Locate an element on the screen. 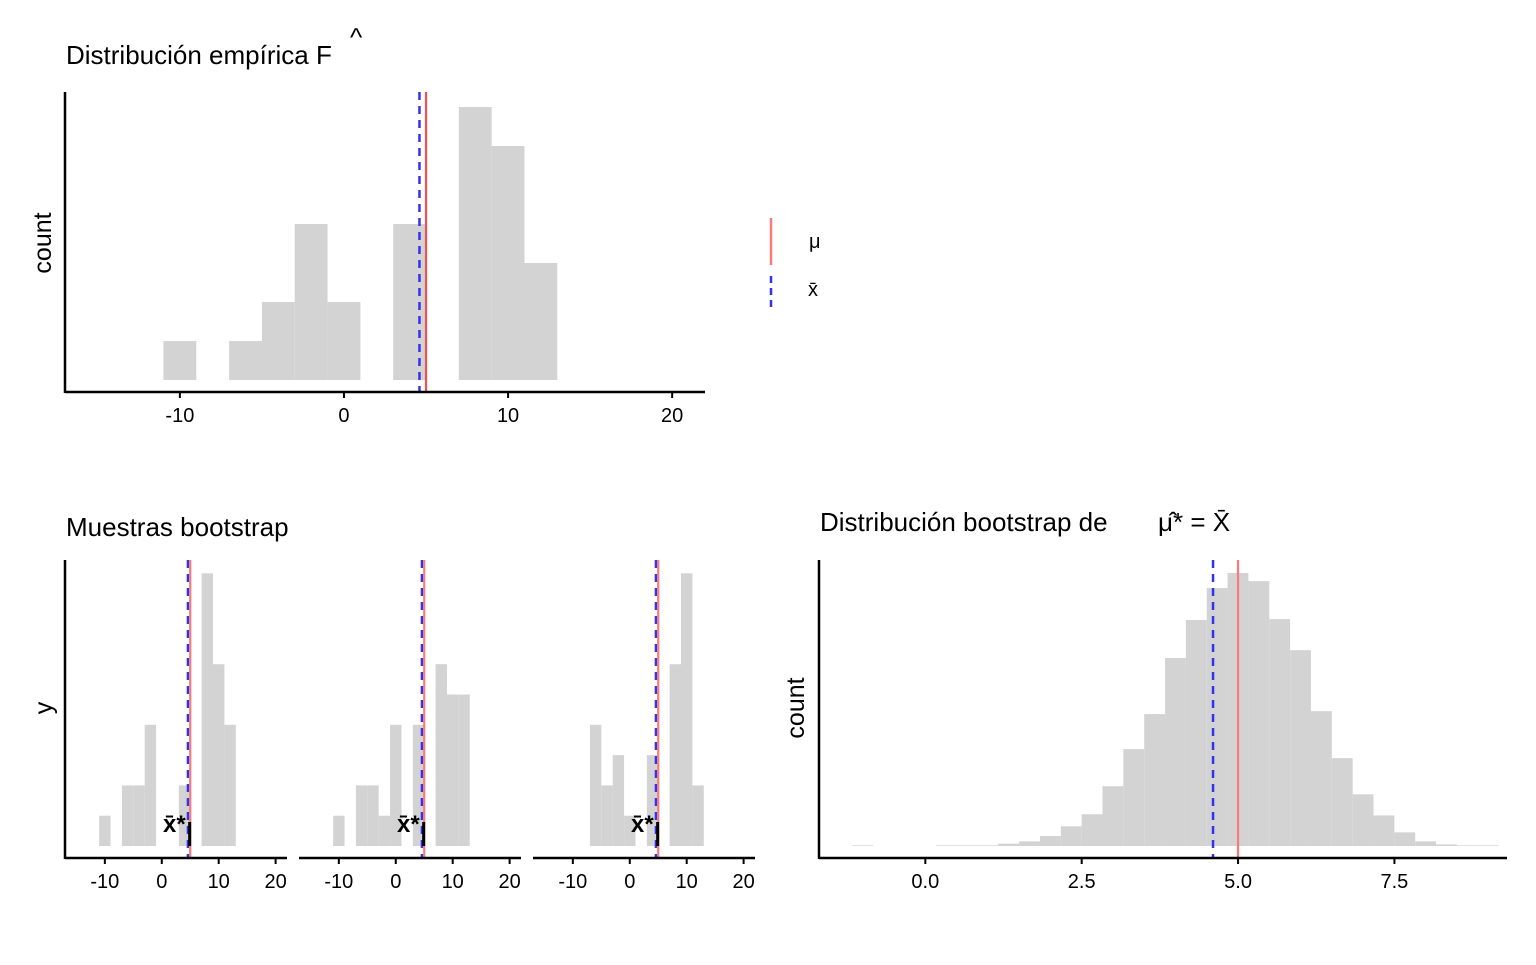 This screenshot has width=1536, height=965. legend: μ x̄ is located at coordinates (795, 264).